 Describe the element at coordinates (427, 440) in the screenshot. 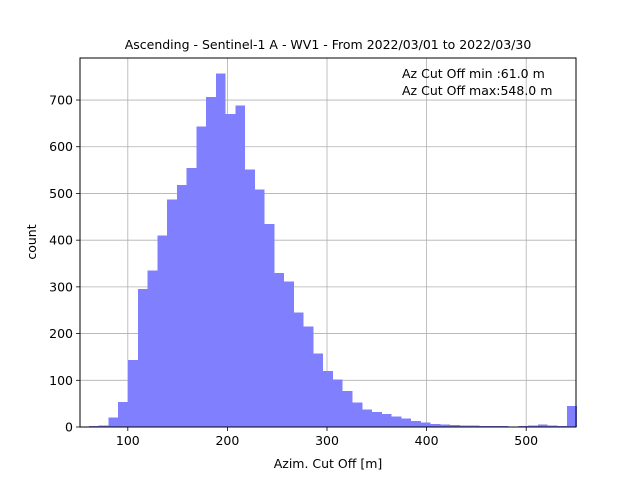

I see `x-tick-label: 400` at that location.